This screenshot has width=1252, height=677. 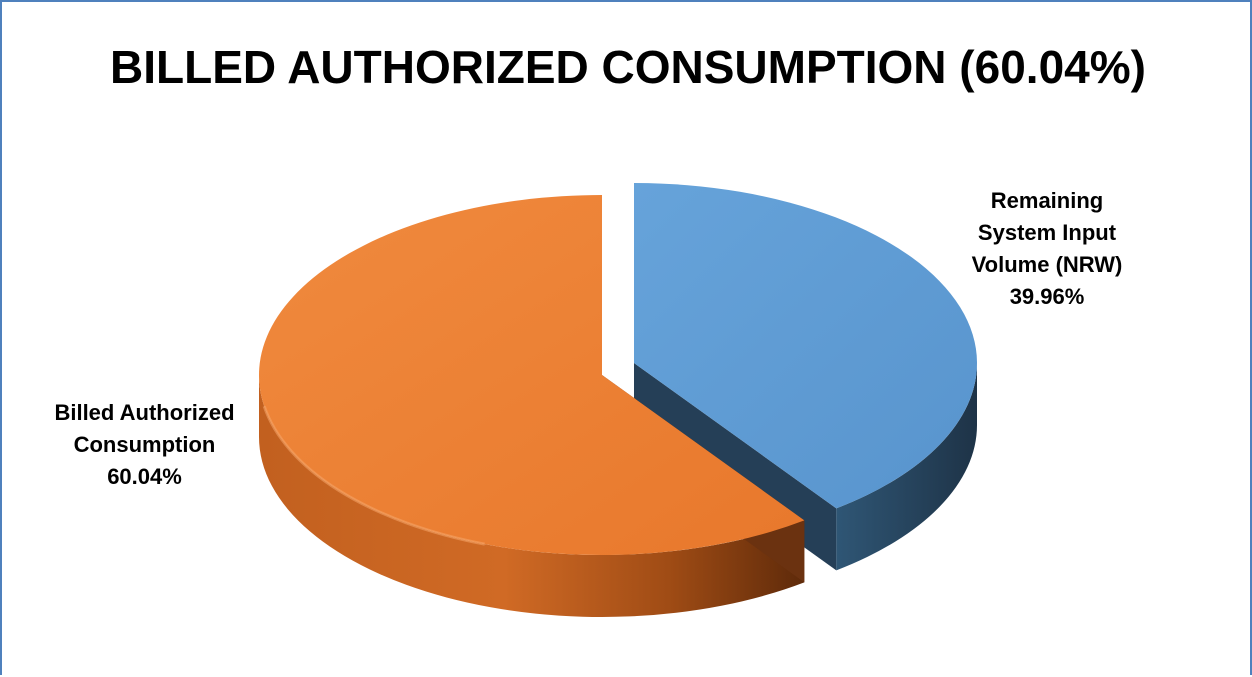 What do you see at coordinates (144, 412) in the screenshot?
I see `data-label-billed-line-1: Billed Authorized` at bounding box center [144, 412].